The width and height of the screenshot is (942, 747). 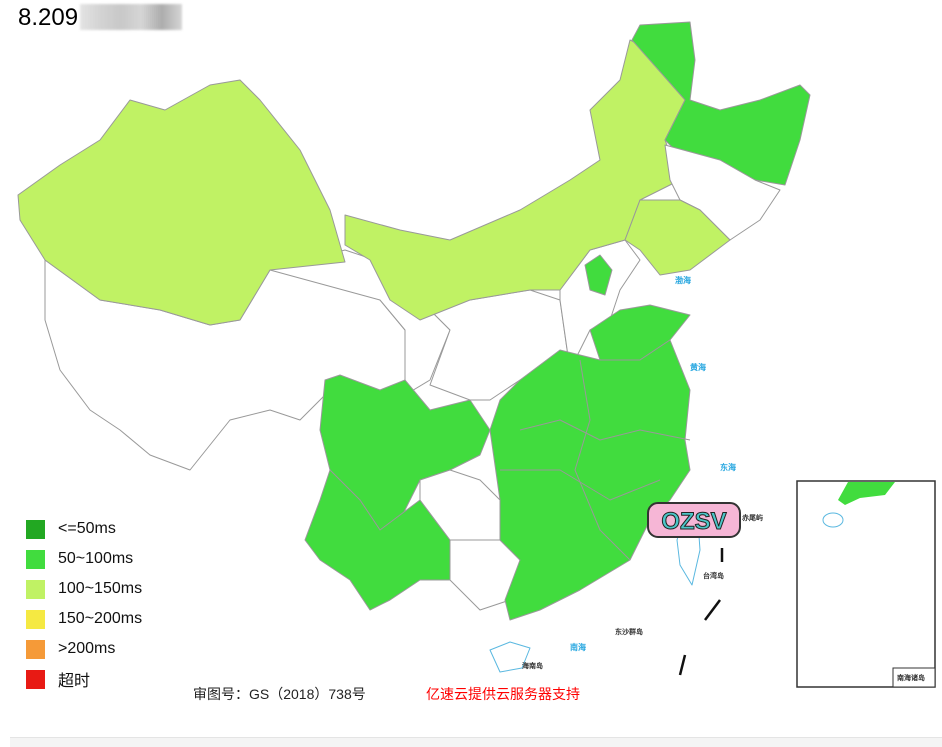 I want to click on region-xinjiang, so click(x=181, y=202).